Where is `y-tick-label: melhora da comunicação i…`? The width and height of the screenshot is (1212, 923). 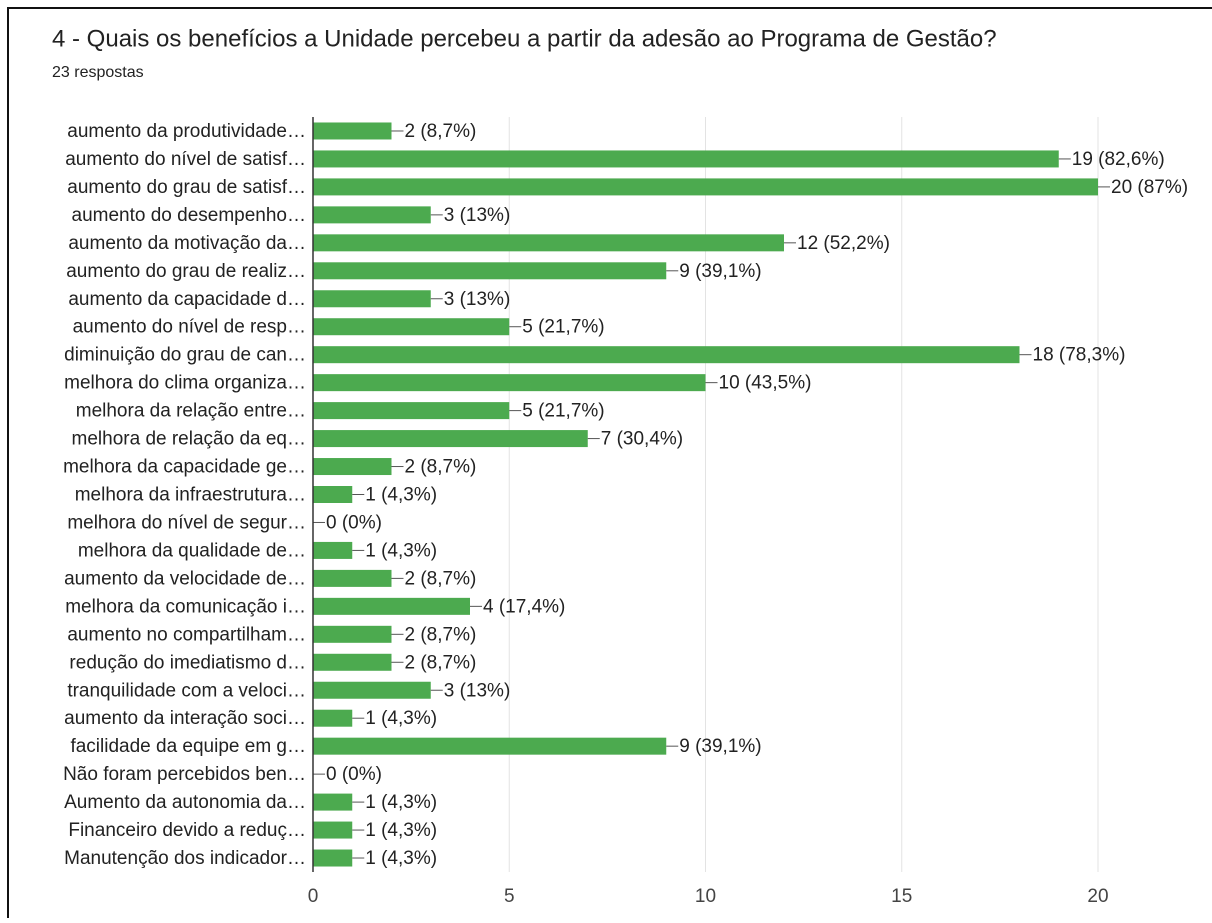
y-tick-label: melhora da comunicação i… is located at coordinates (185, 606).